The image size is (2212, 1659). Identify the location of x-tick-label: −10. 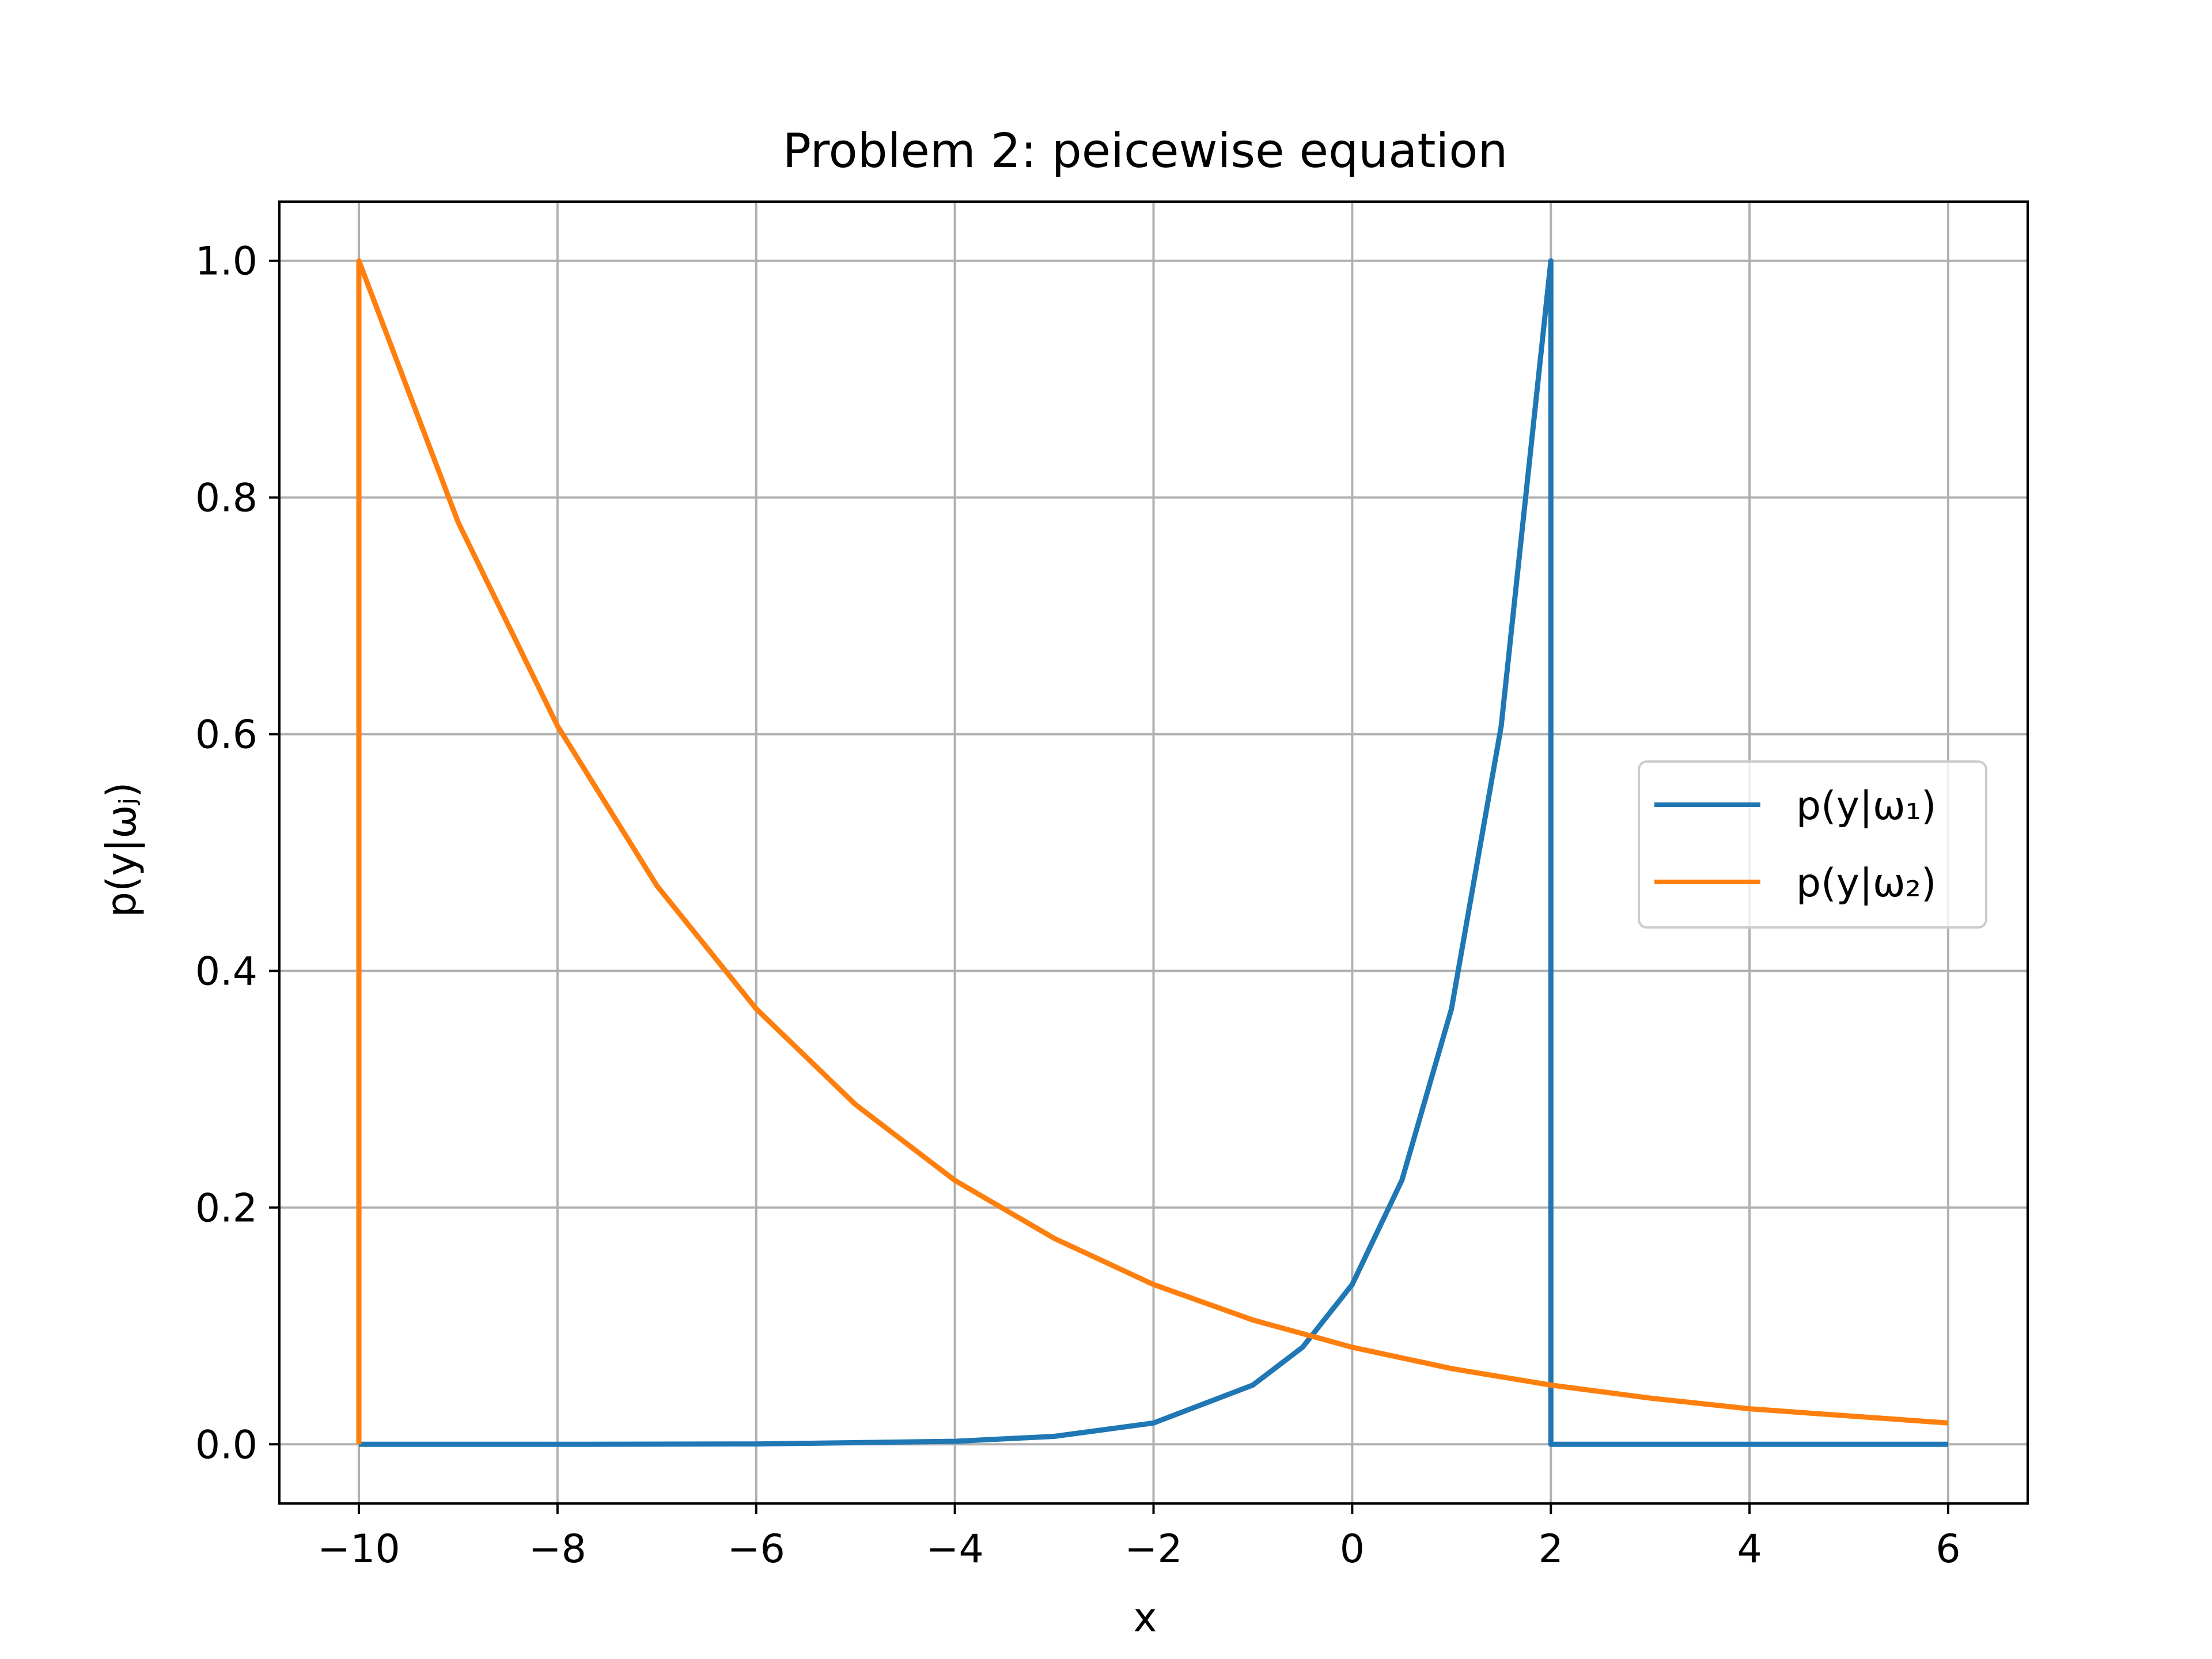
(358, 1549).